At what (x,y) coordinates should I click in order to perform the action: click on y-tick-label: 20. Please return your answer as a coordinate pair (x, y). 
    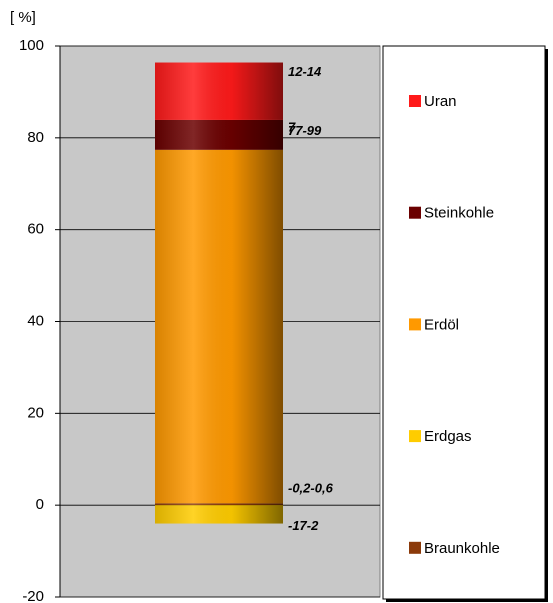
    Looking at the image, I should click on (35, 412).